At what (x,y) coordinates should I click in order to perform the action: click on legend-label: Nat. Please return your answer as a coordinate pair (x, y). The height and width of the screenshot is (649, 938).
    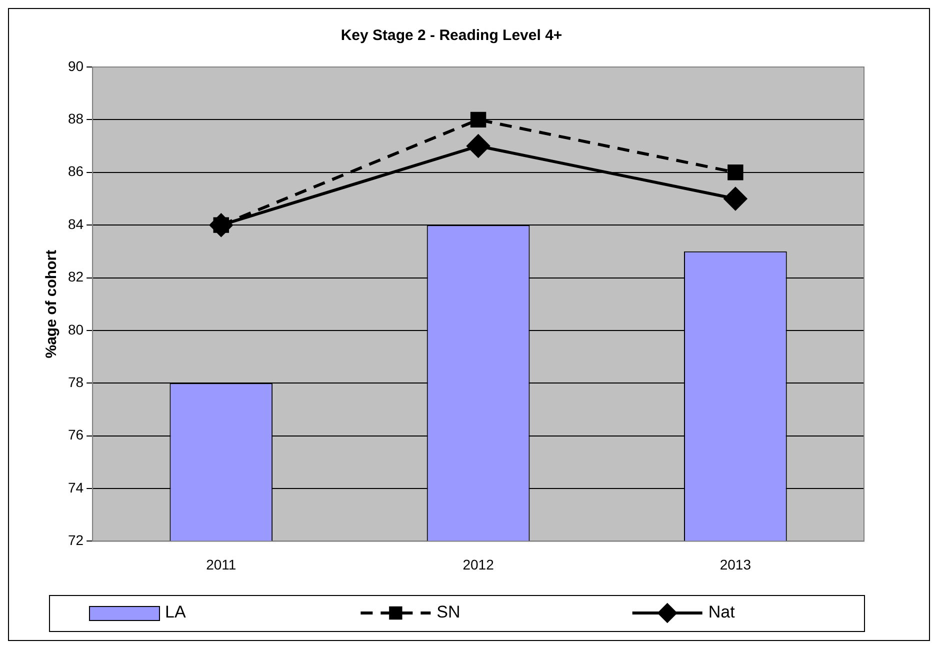
    Looking at the image, I should click on (722, 612).